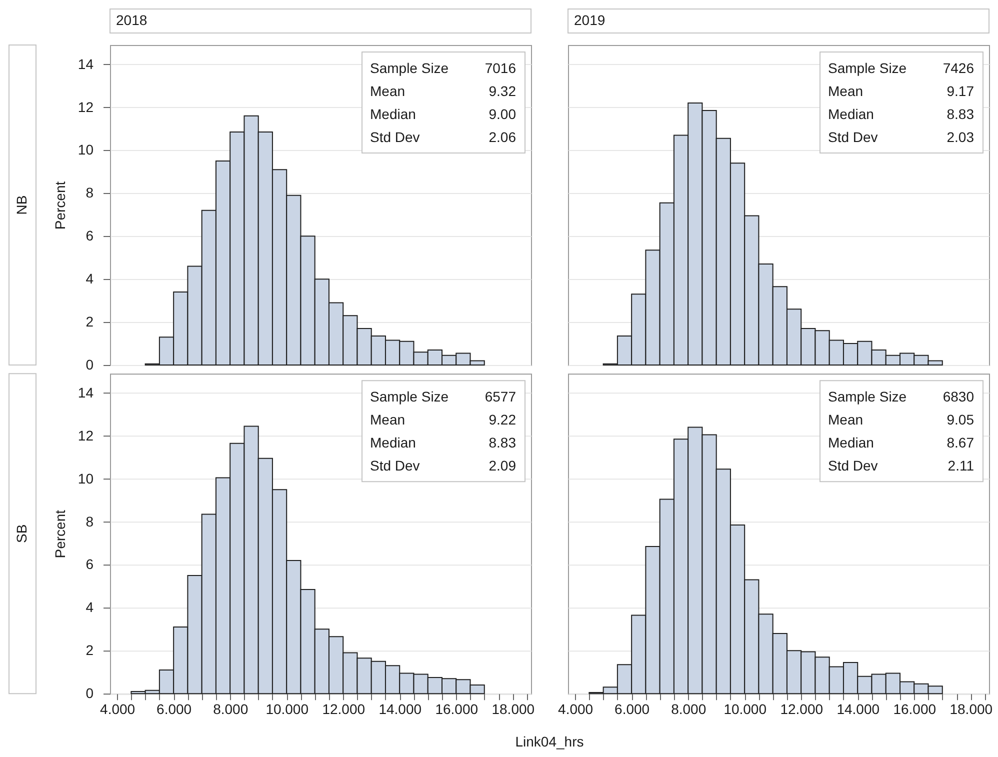 Image resolution: width=998 pixels, height=757 pixels. I want to click on annotation: 2.03, so click(960, 137).